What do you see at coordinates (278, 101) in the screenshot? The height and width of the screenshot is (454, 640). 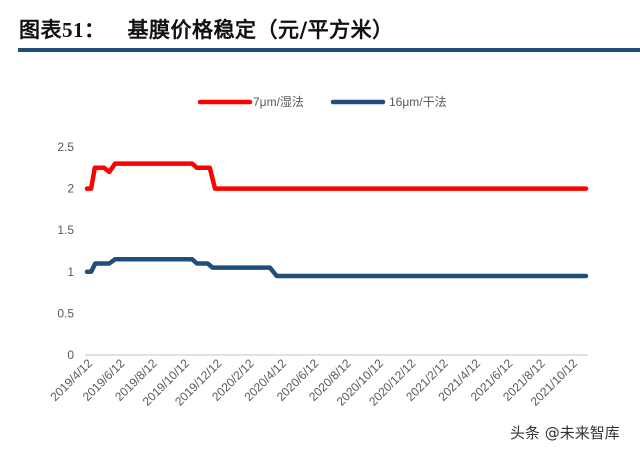 I see `legend-label: 7μm/湿法` at bounding box center [278, 101].